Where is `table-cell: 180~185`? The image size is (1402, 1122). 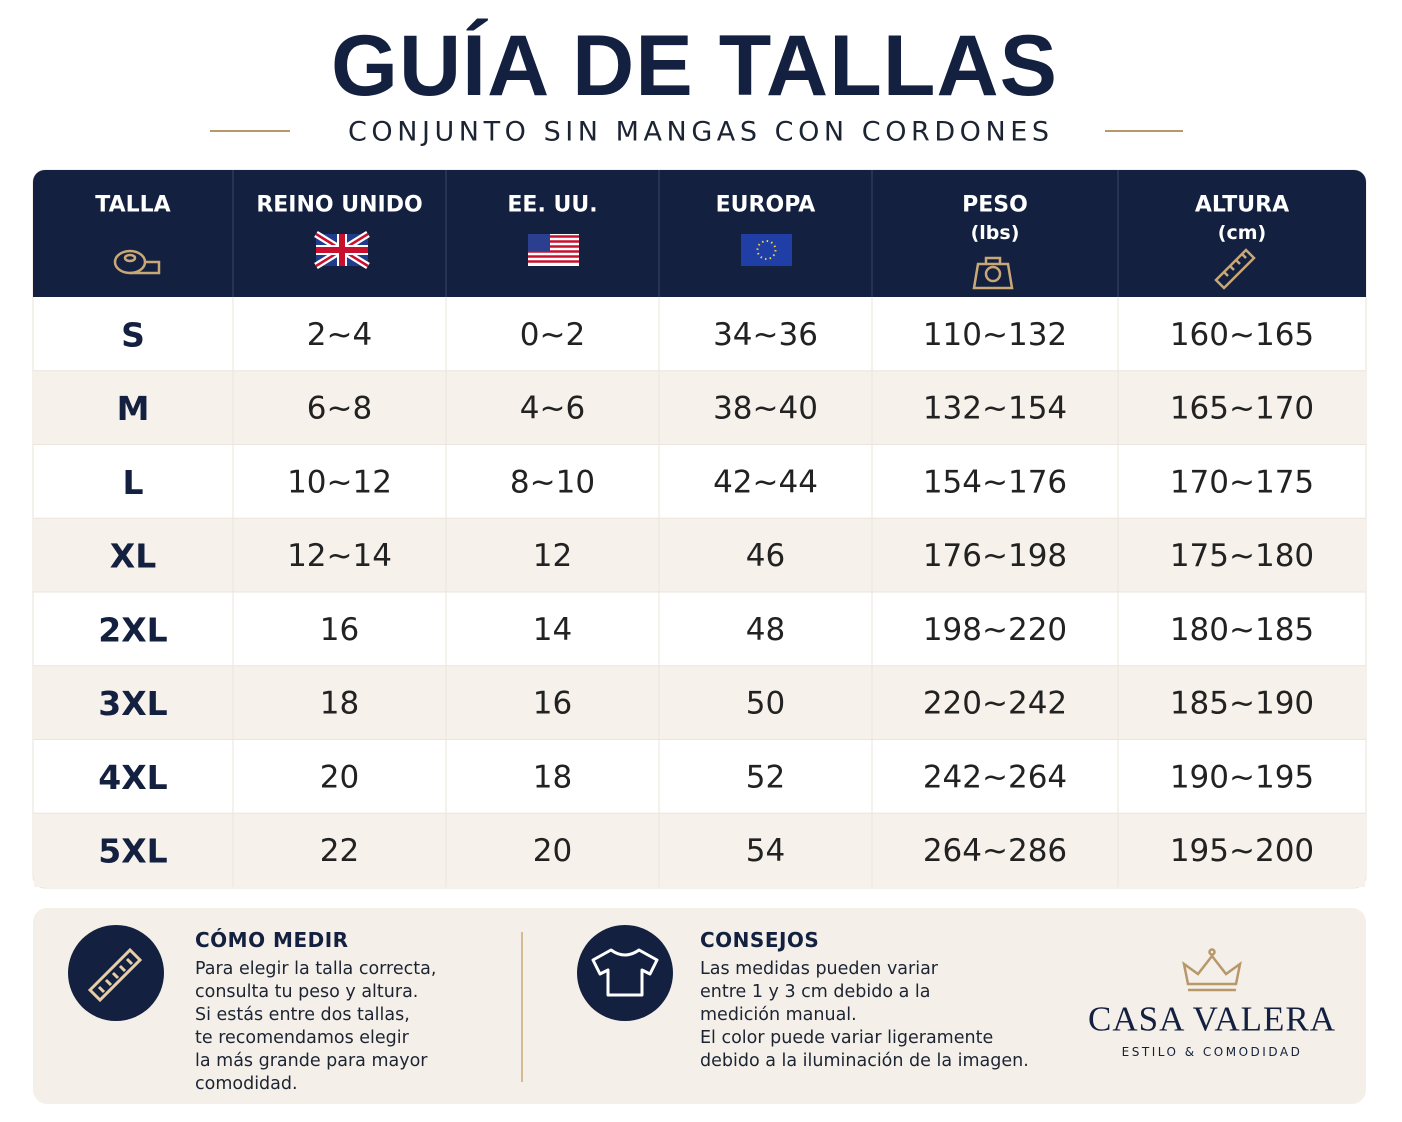 table-cell: 180~185 is located at coordinates (1242, 630).